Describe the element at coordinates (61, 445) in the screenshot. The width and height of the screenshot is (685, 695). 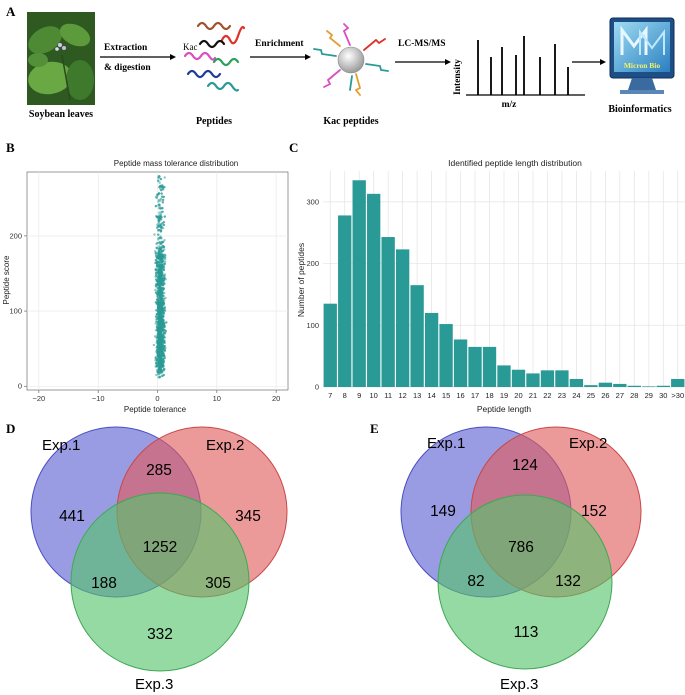
I see `venn-d-label-exp1: Exp.1` at that location.